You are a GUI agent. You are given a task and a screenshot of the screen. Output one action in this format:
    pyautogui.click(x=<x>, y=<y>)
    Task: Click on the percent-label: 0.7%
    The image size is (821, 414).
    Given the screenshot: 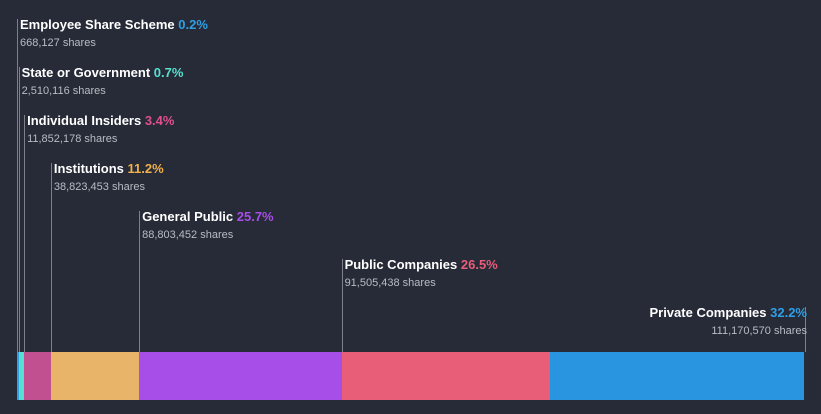 What is the action you would take?
    pyautogui.click(x=168, y=72)
    